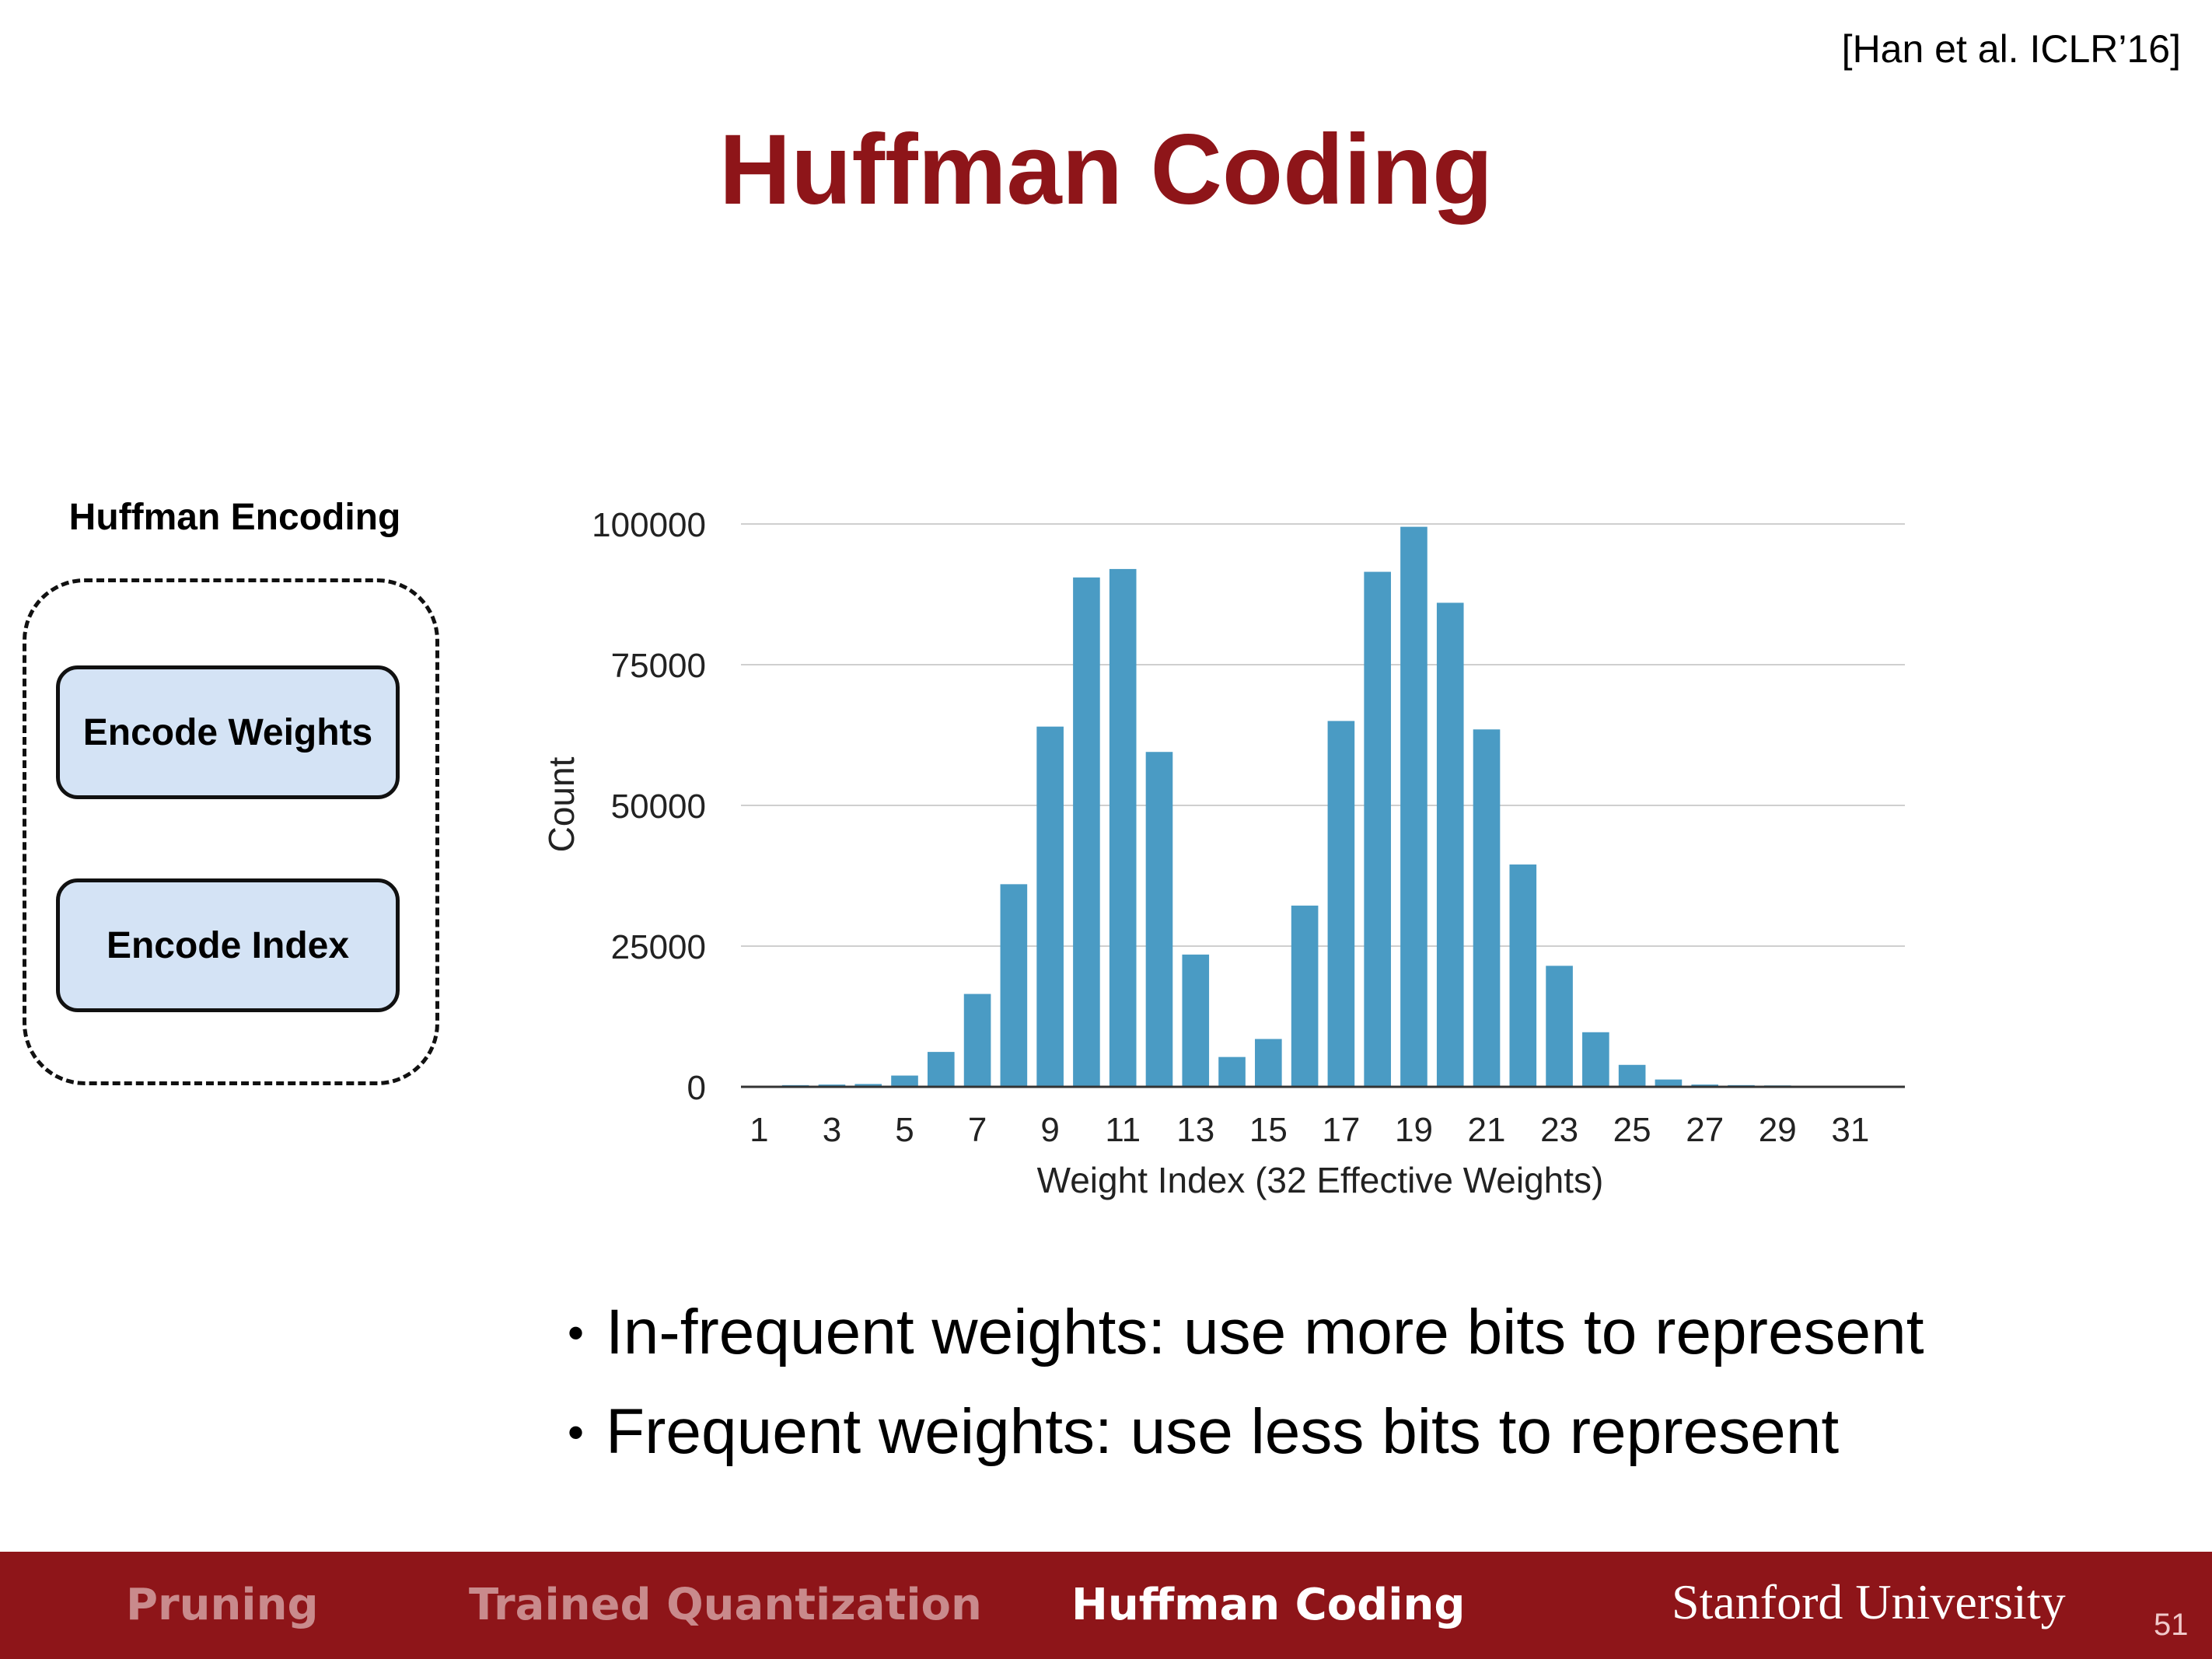 This screenshot has height=1659, width=2212. What do you see at coordinates (649, 525) in the screenshot?
I see `y-tick-label: 100000` at bounding box center [649, 525].